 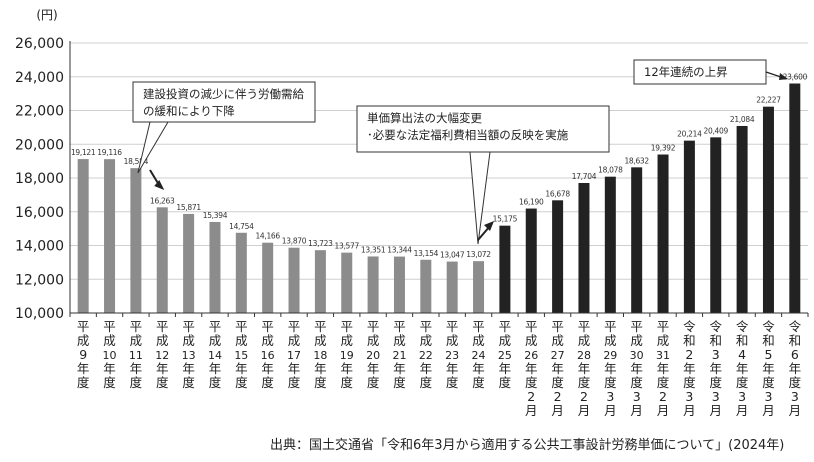 What do you see at coordinates (153, 147) in the screenshot?
I see `callout-pointer` at bounding box center [153, 147].